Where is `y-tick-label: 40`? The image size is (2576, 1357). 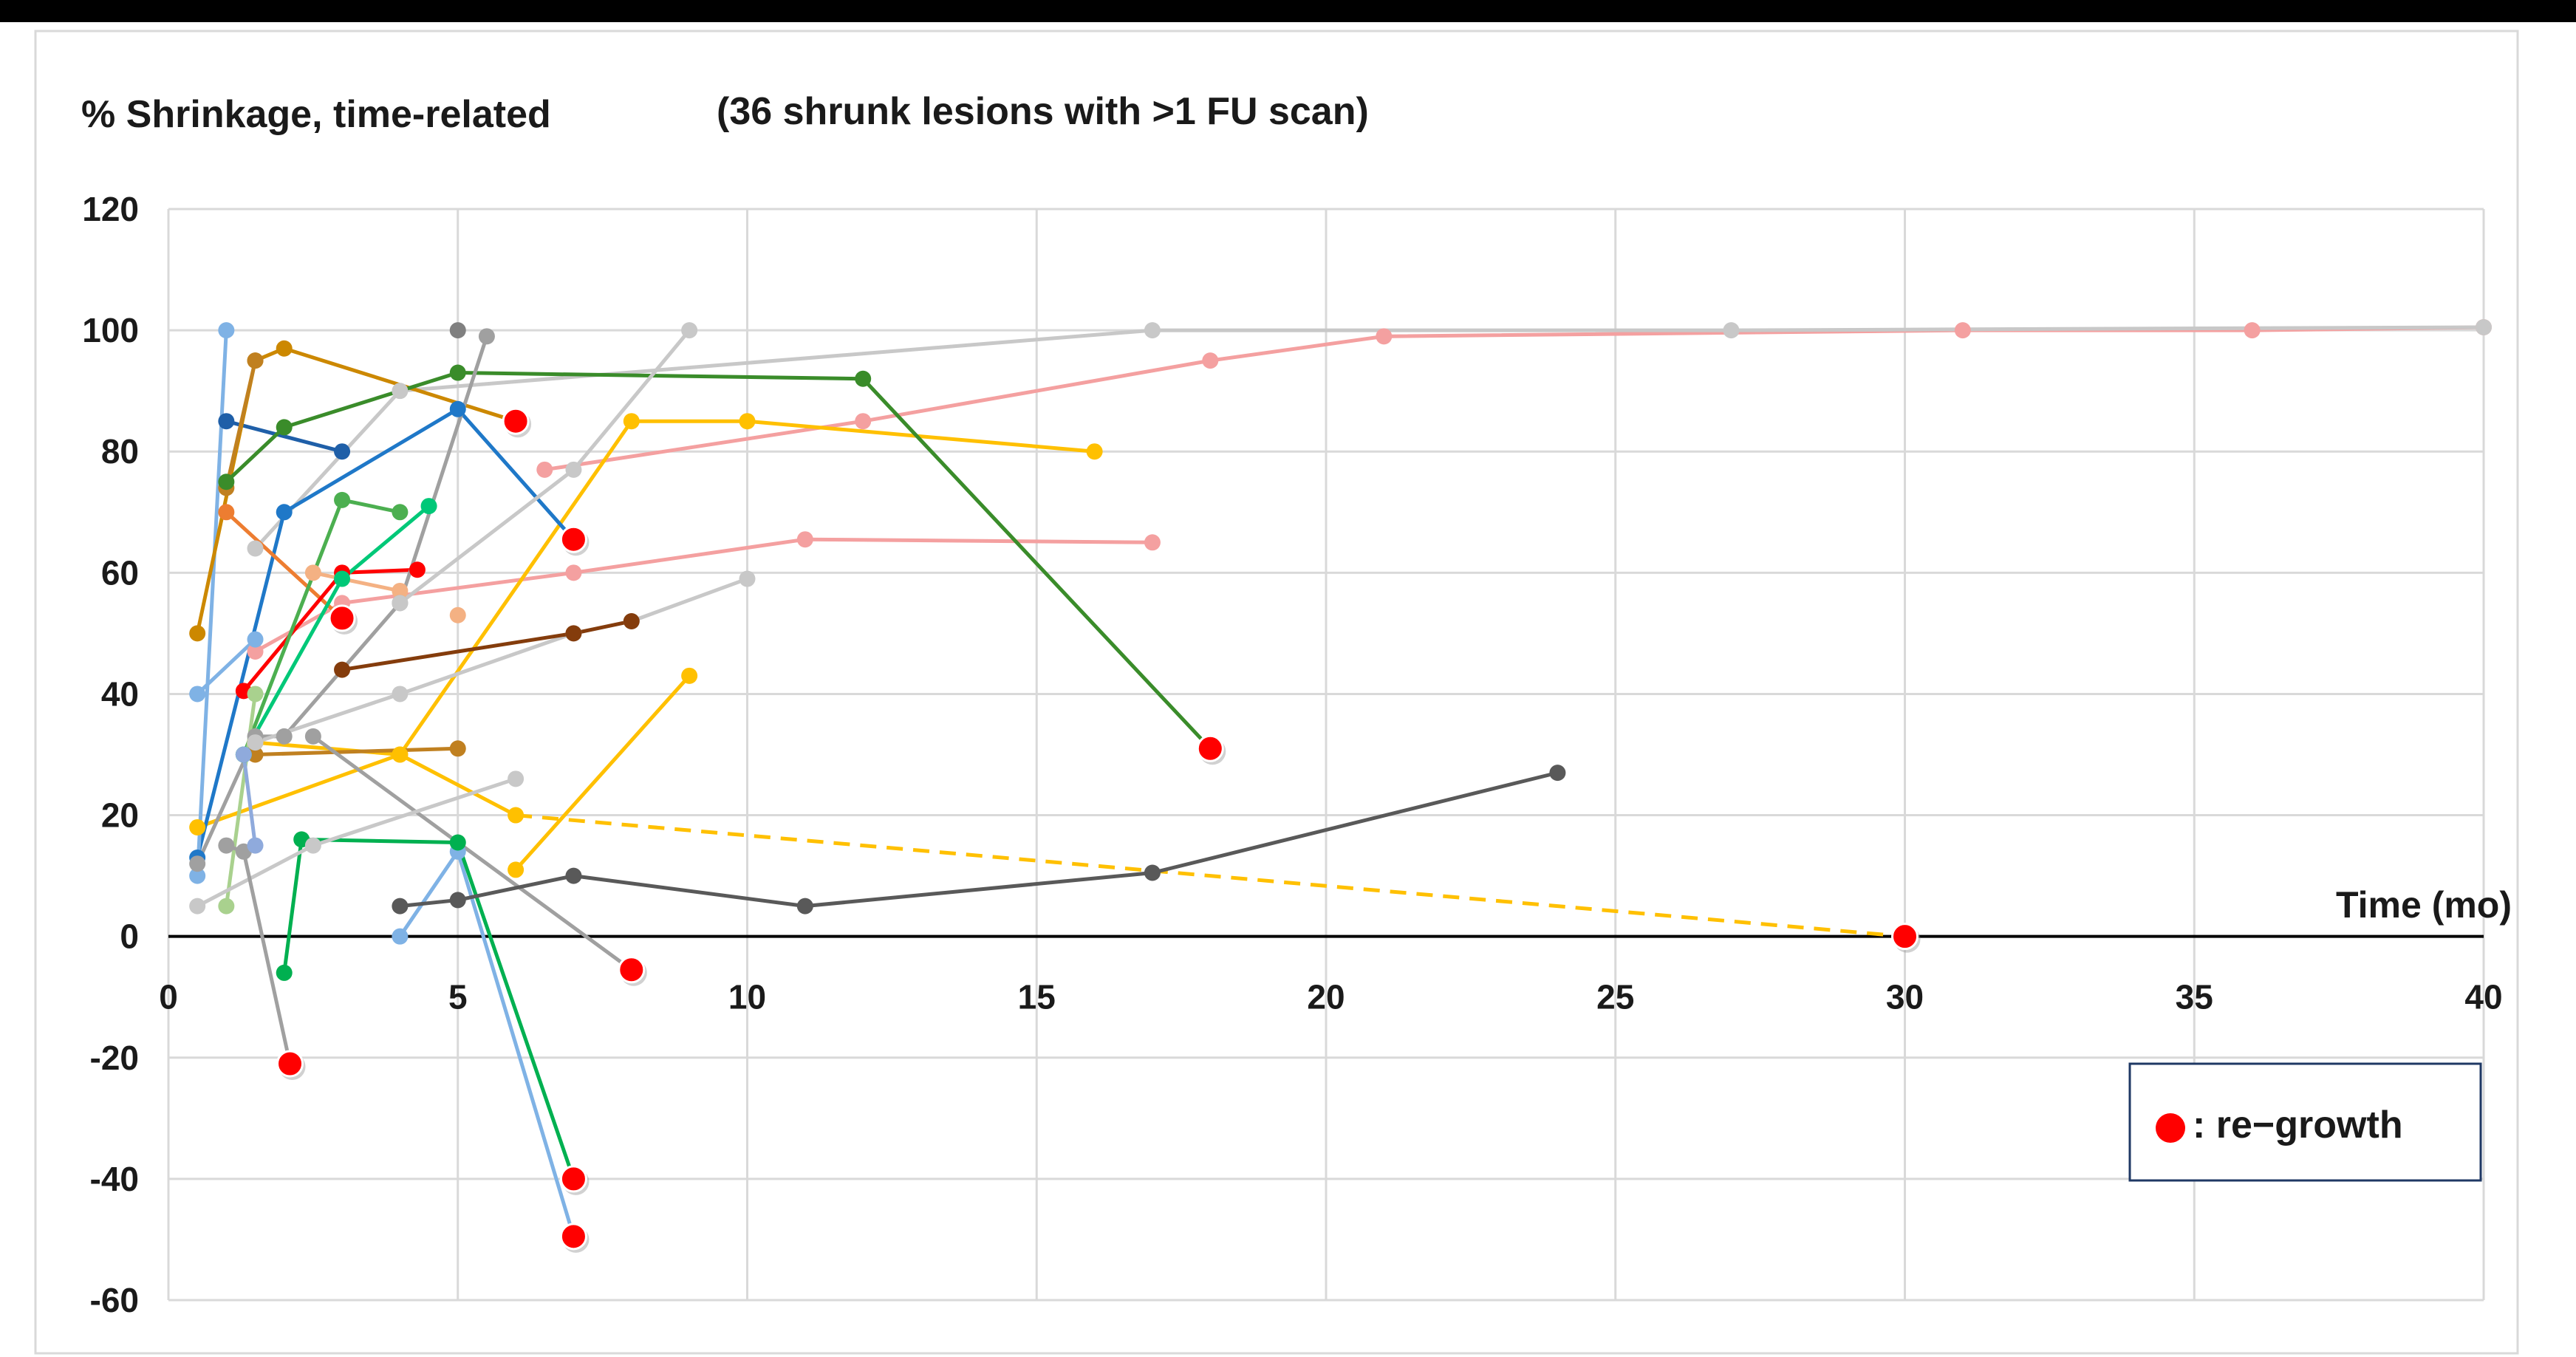 y-tick-label: 40 is located at coordinates (120, 693).